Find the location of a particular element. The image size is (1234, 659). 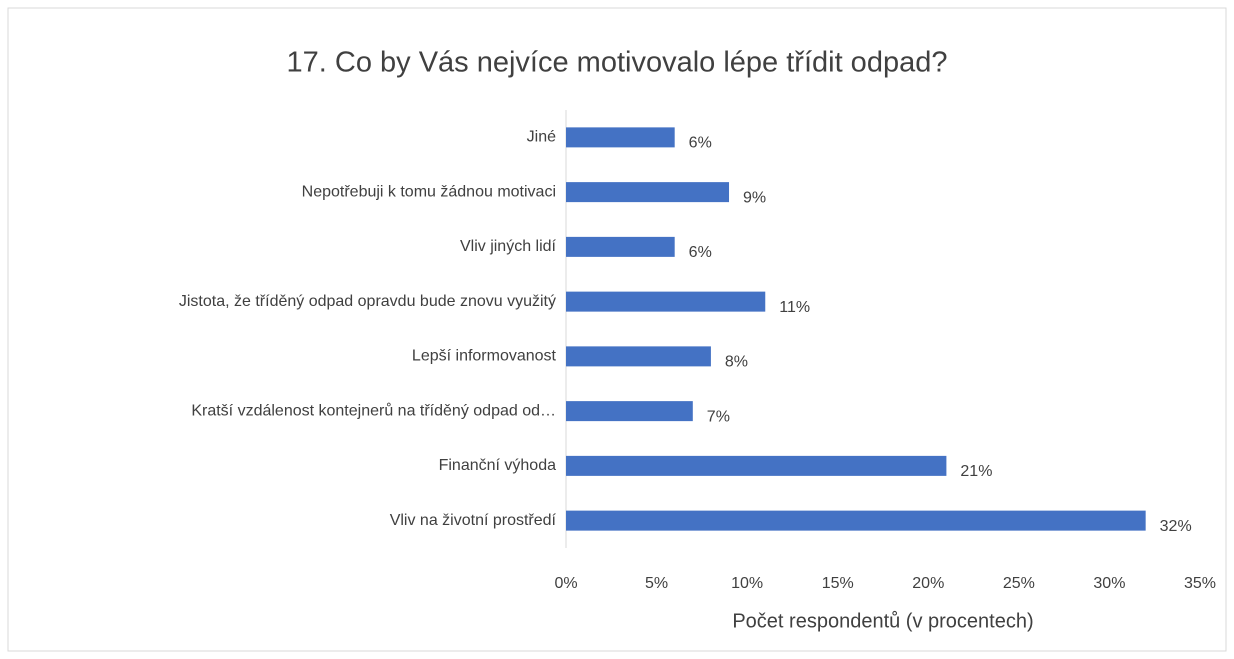

value-label: 9% is located at coordinates (754, 197).